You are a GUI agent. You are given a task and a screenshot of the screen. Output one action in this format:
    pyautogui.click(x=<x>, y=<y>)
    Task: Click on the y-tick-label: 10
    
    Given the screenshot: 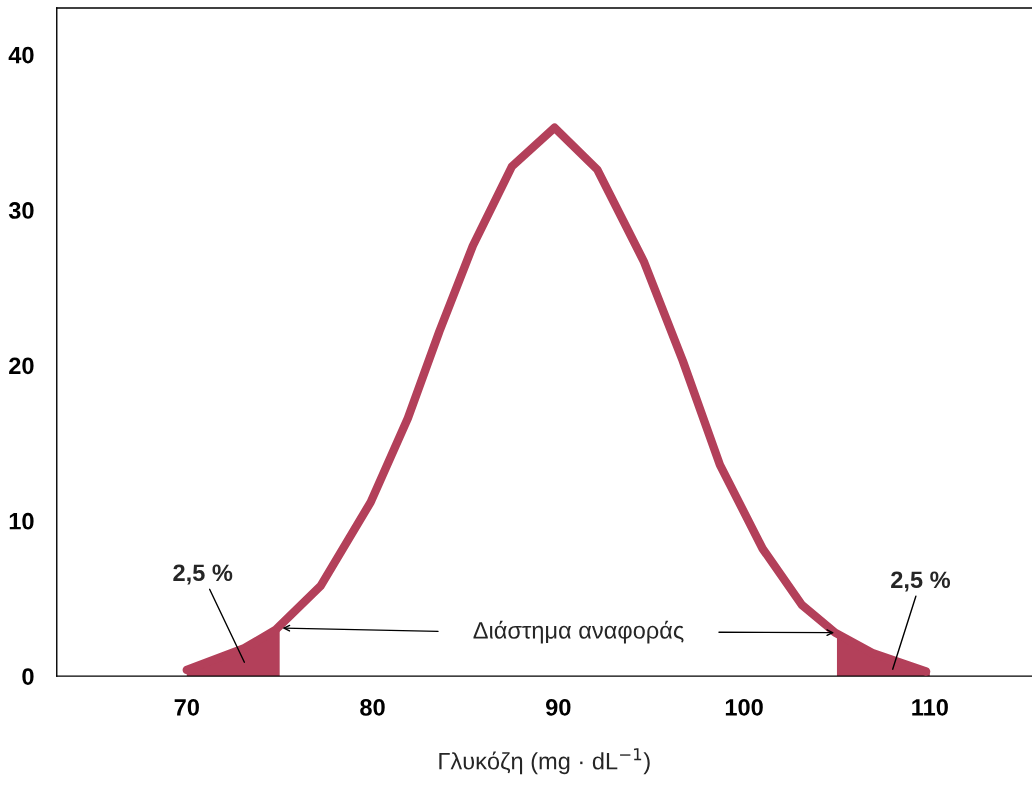 What is the action you would take?
    pyautogui.click(x=21, y=521)
    